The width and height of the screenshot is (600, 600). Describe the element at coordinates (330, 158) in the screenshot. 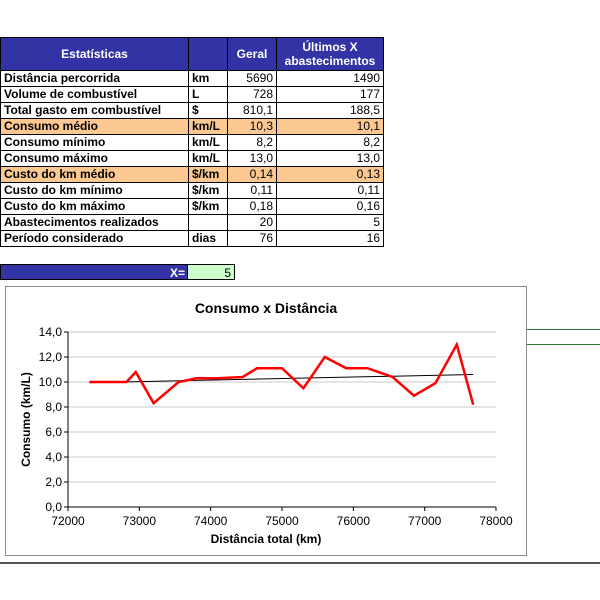

I see `row-ultimos-cell: 13,0` at that location.